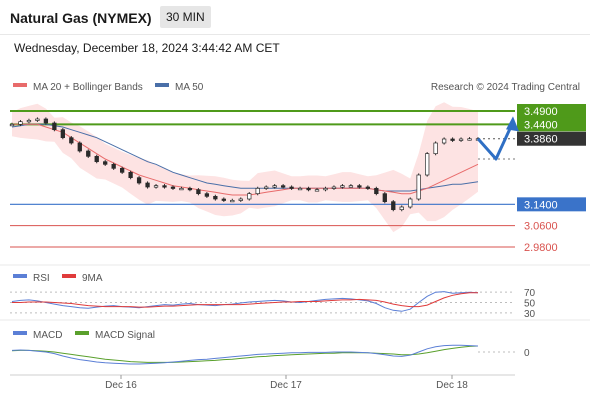  I want to click on ma20-legend-swatch, so click(20, 85).